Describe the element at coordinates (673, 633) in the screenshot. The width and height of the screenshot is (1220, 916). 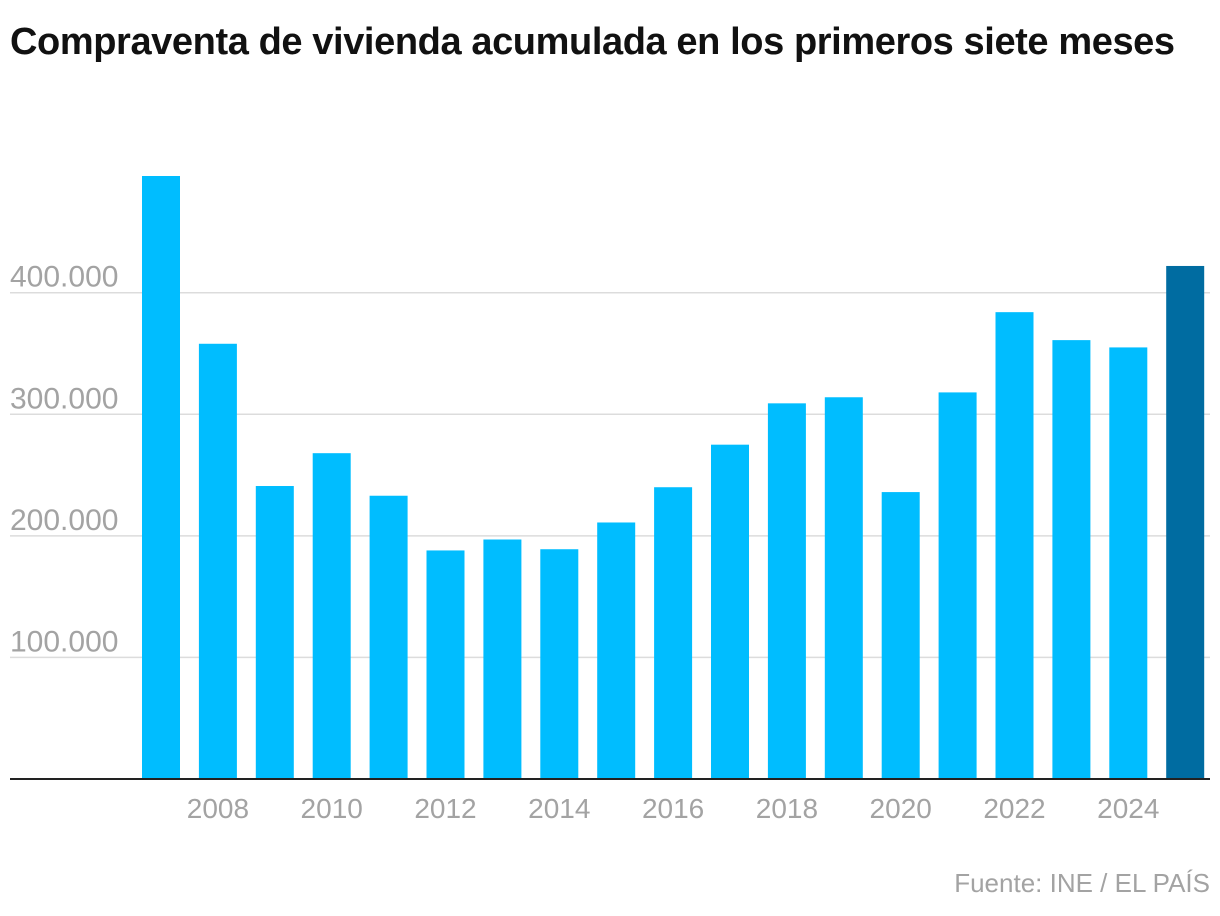
I see `bar-2016` at that location.